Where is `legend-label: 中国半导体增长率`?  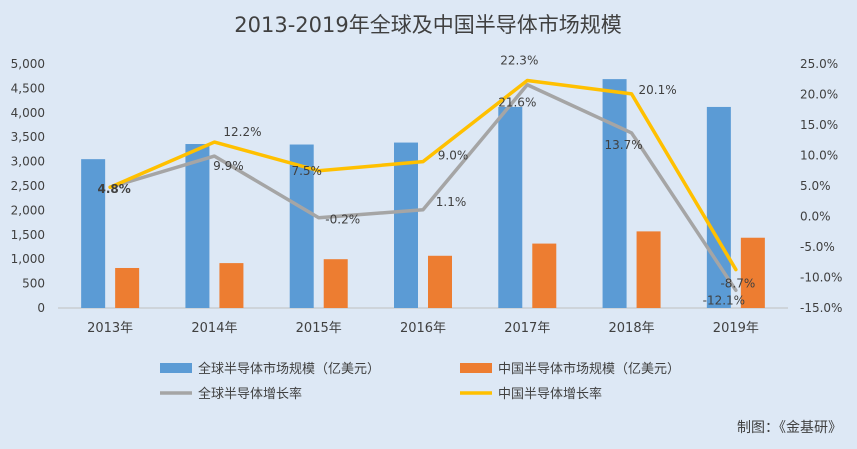
legend-label: 中国半导体增长率 is located at coordinates (550, 394).